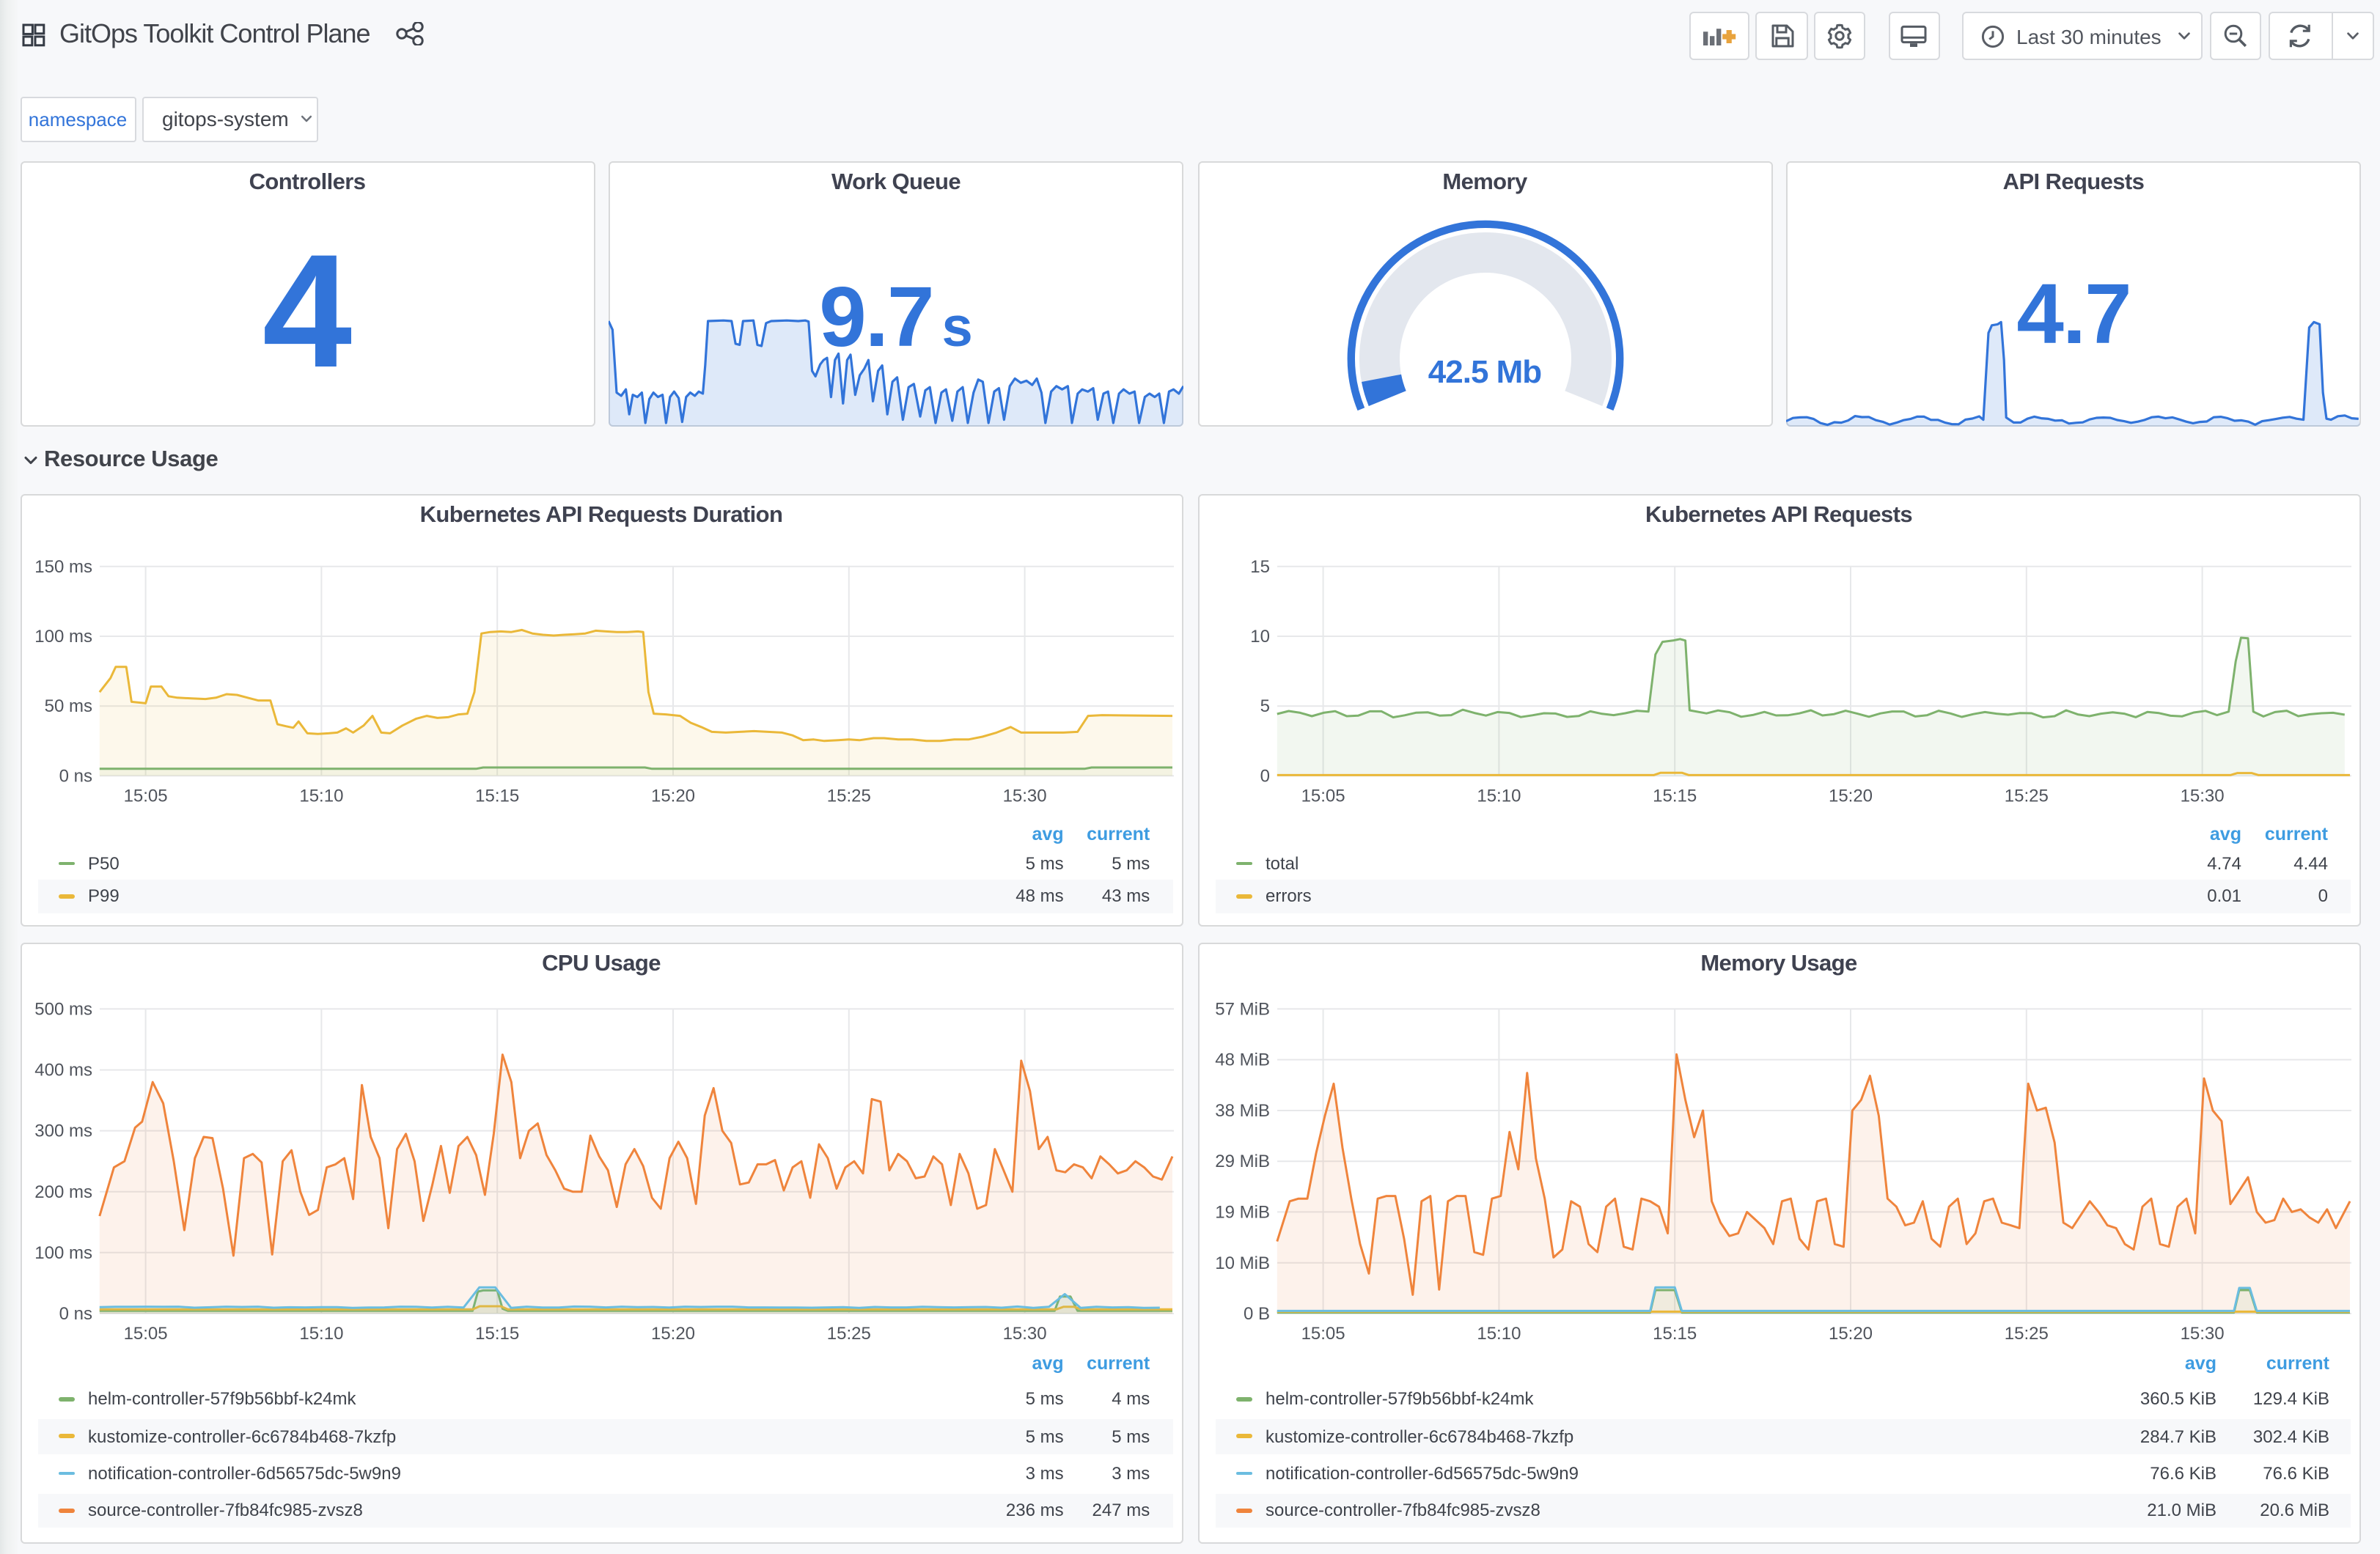 This screenshot has width=2380, height=1554. What do you see at coordinates (63, 567) in the screenshot?
I see `svg-text: 150 ms` at bounding box center [63, 567].